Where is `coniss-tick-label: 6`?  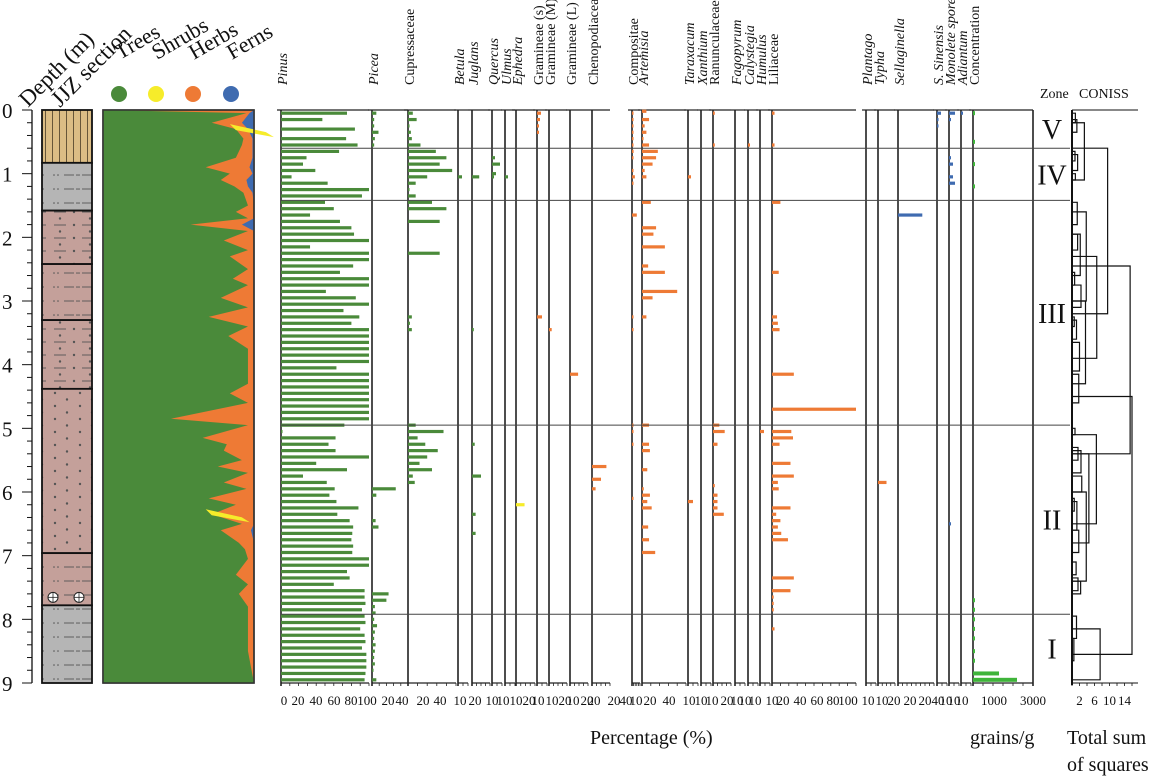
coniss-tick-label: 6 is located at coordinates (1094, 700).